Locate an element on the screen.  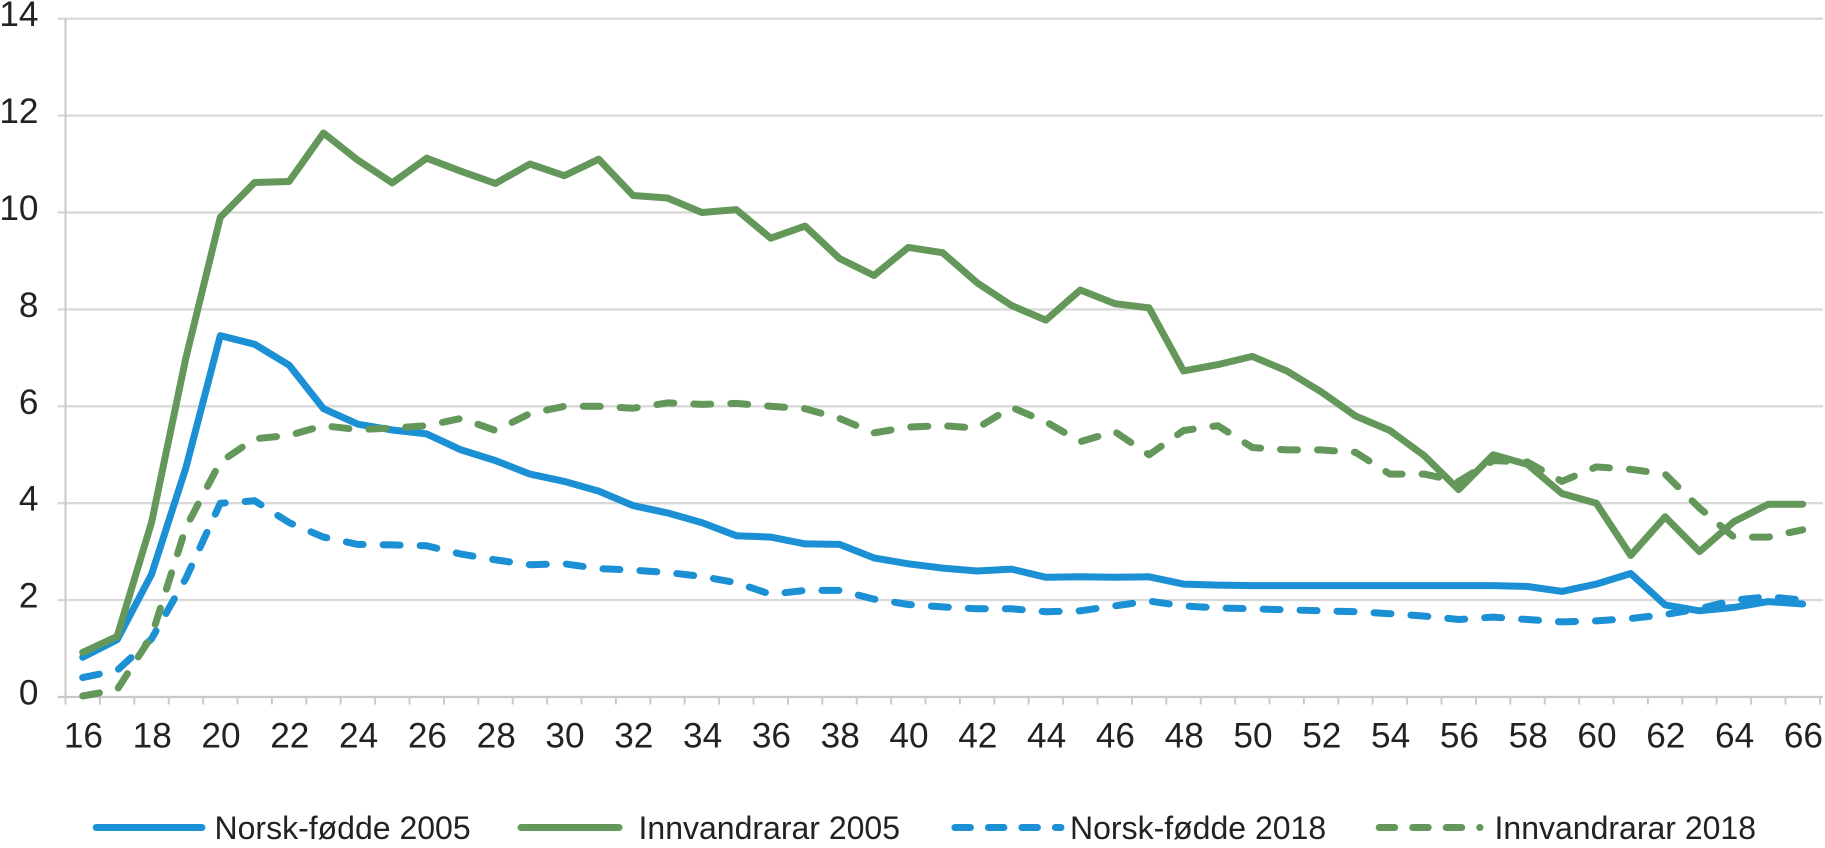
svg-text: Norsk-fødde 2005 is located at coordinates (343, 828).